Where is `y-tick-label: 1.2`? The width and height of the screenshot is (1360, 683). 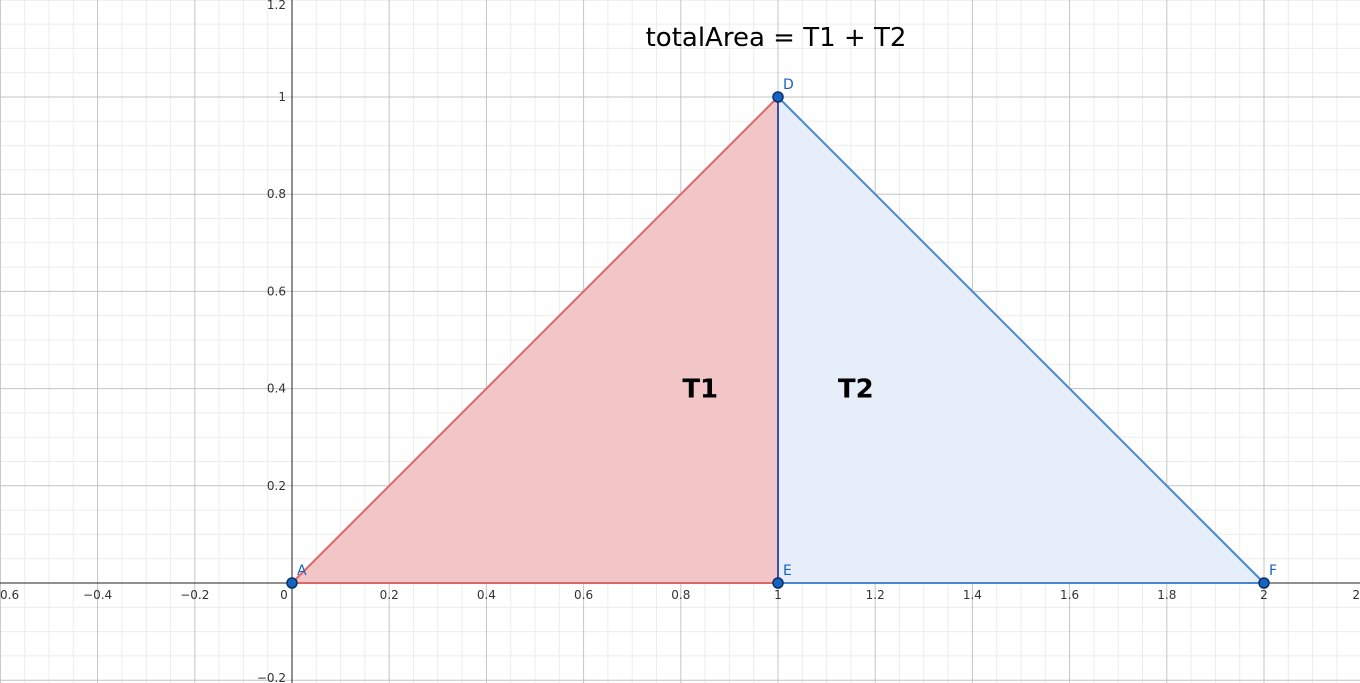 y-tick-label: 1.2 is located at coordinates (276, 6).